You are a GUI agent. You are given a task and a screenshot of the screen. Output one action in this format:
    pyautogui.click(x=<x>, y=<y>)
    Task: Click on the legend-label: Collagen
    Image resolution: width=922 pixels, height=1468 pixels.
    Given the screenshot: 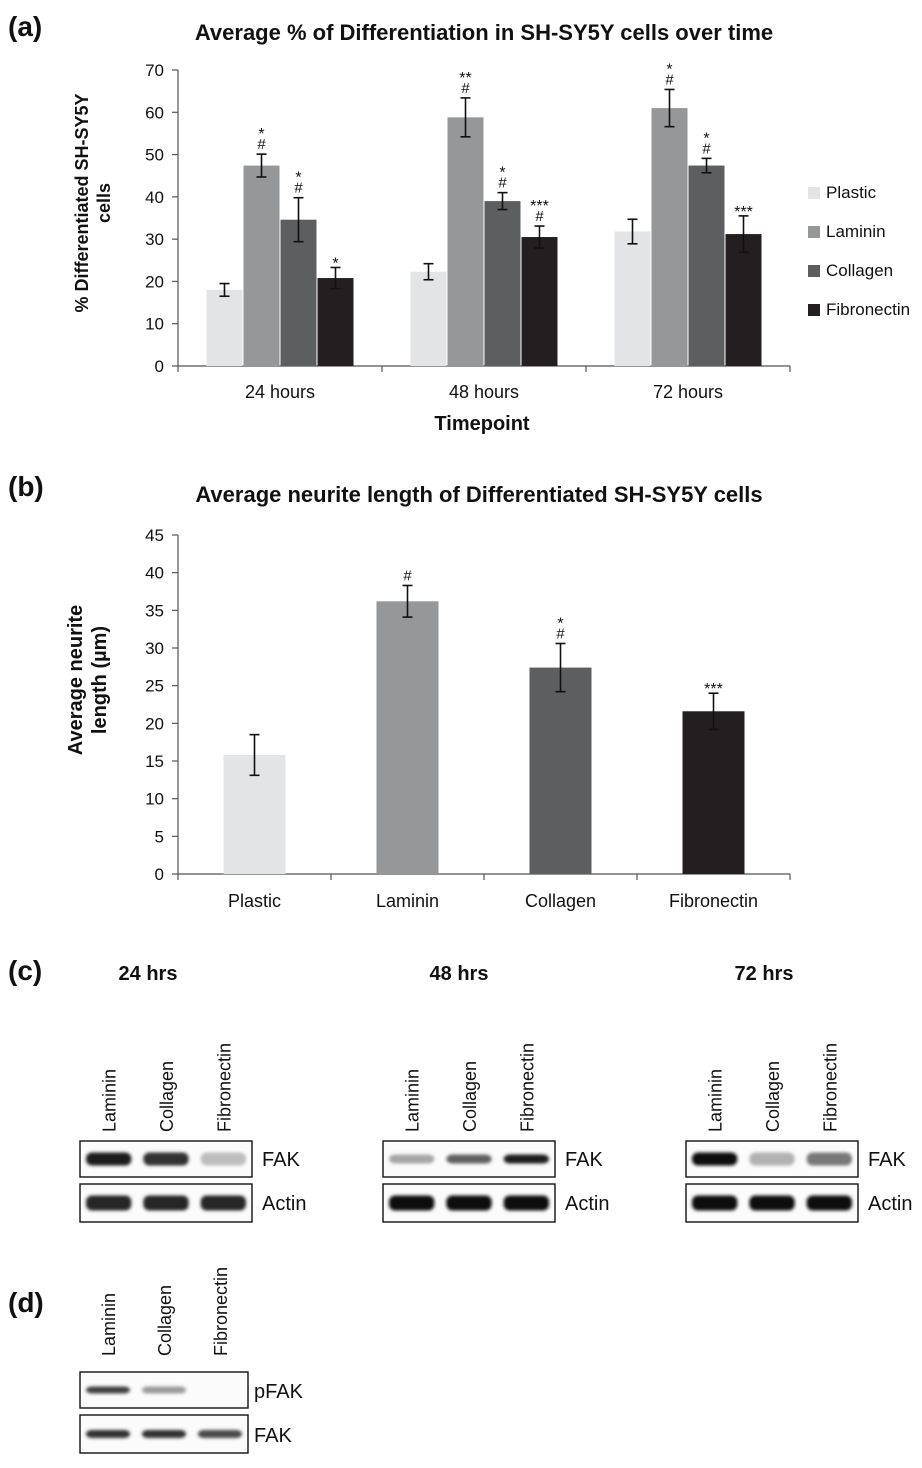 What is the action you would take?
    pyautogui.click(x=859, y=270)
    